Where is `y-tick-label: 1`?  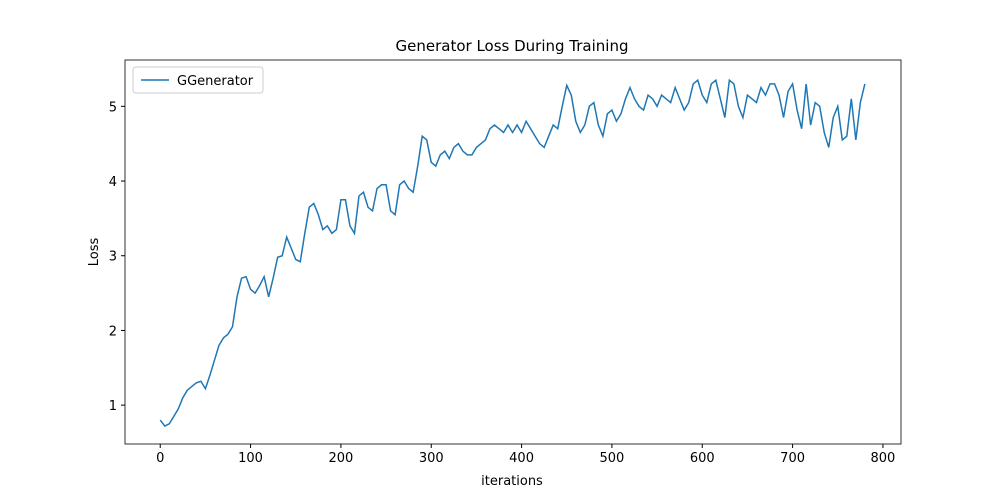
y-tick-label: 1 is located at coordinates (113, 406).